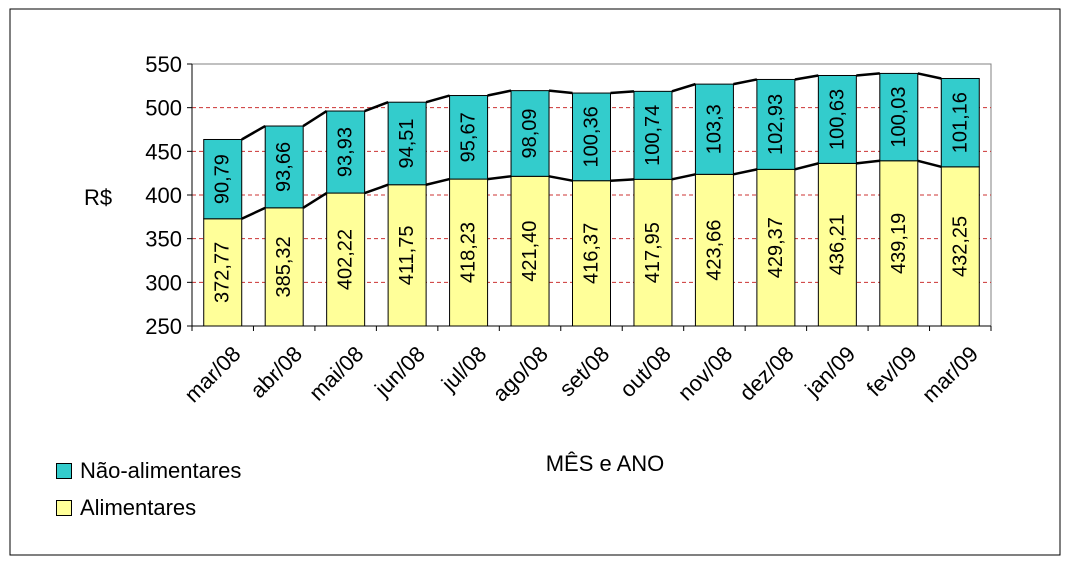 This screenshot has height=564, width=1069. I want to click on data-label-nao-alimentares: 102,93, so click(776, 124).